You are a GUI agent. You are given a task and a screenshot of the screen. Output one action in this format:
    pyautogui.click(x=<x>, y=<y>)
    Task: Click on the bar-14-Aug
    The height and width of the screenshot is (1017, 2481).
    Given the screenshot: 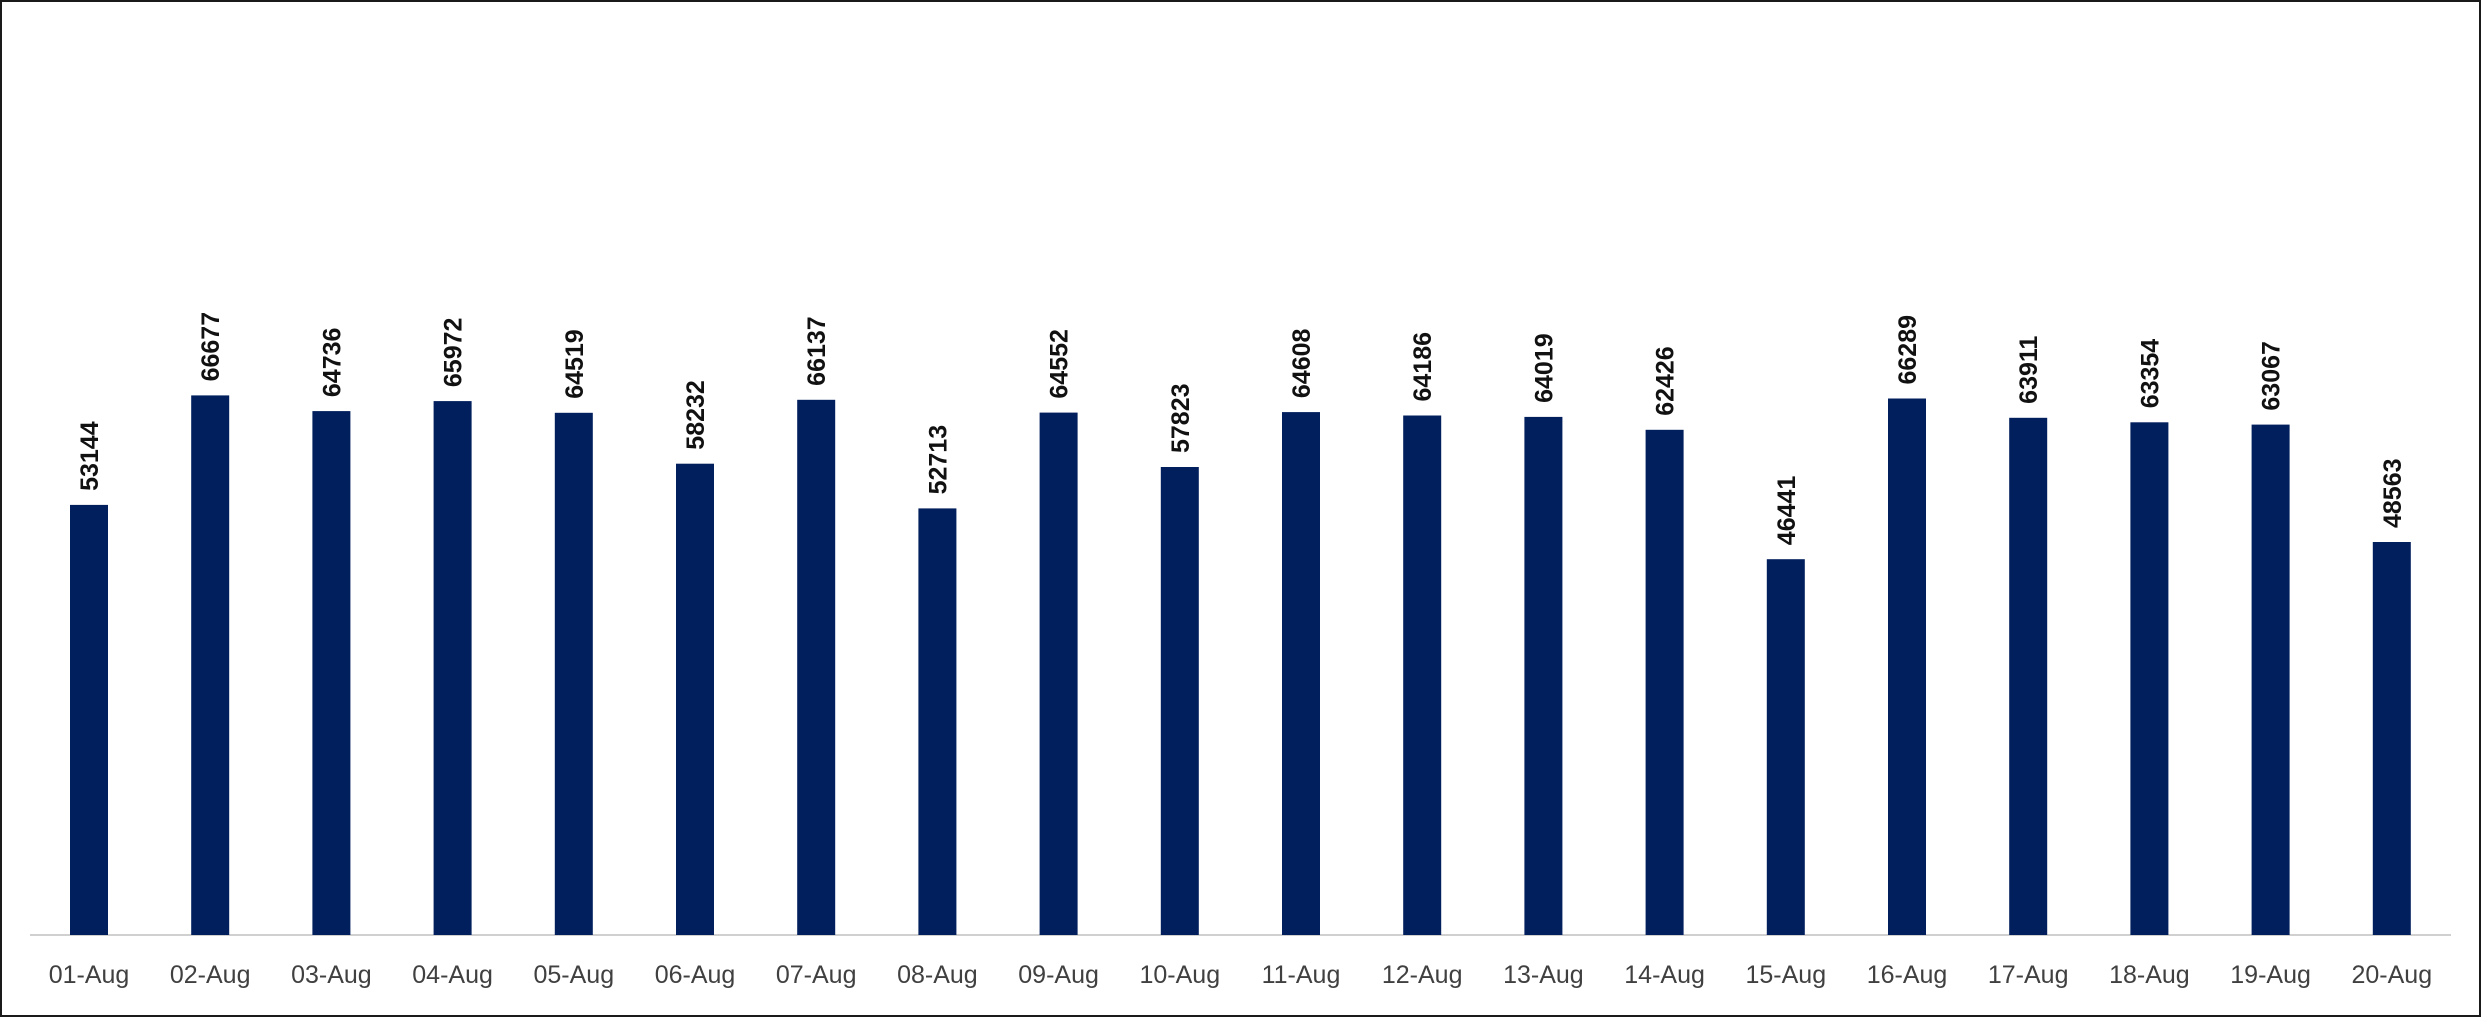 What is the action you would take?
    pyautogui.click(x=1664, y=682)
    